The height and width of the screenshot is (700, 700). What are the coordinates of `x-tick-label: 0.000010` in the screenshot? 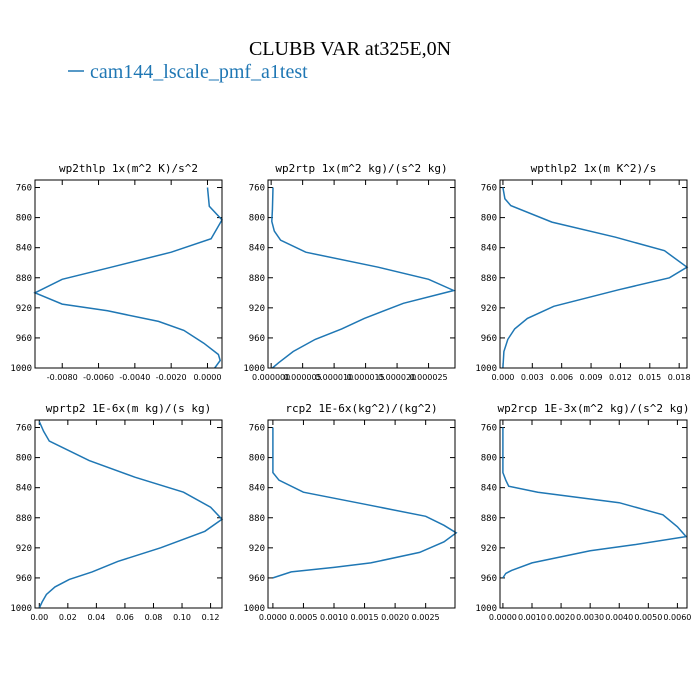 It's located at (334, 377).